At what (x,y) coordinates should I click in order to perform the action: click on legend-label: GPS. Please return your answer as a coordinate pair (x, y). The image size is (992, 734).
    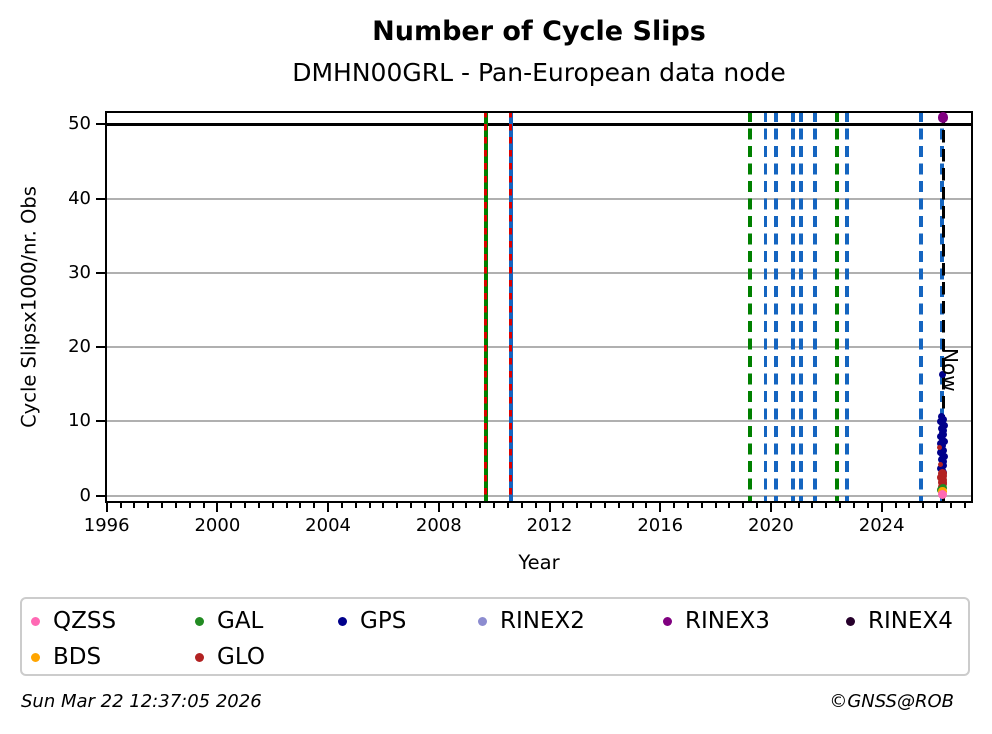
    Looking at the image, I should click on (383, 621).